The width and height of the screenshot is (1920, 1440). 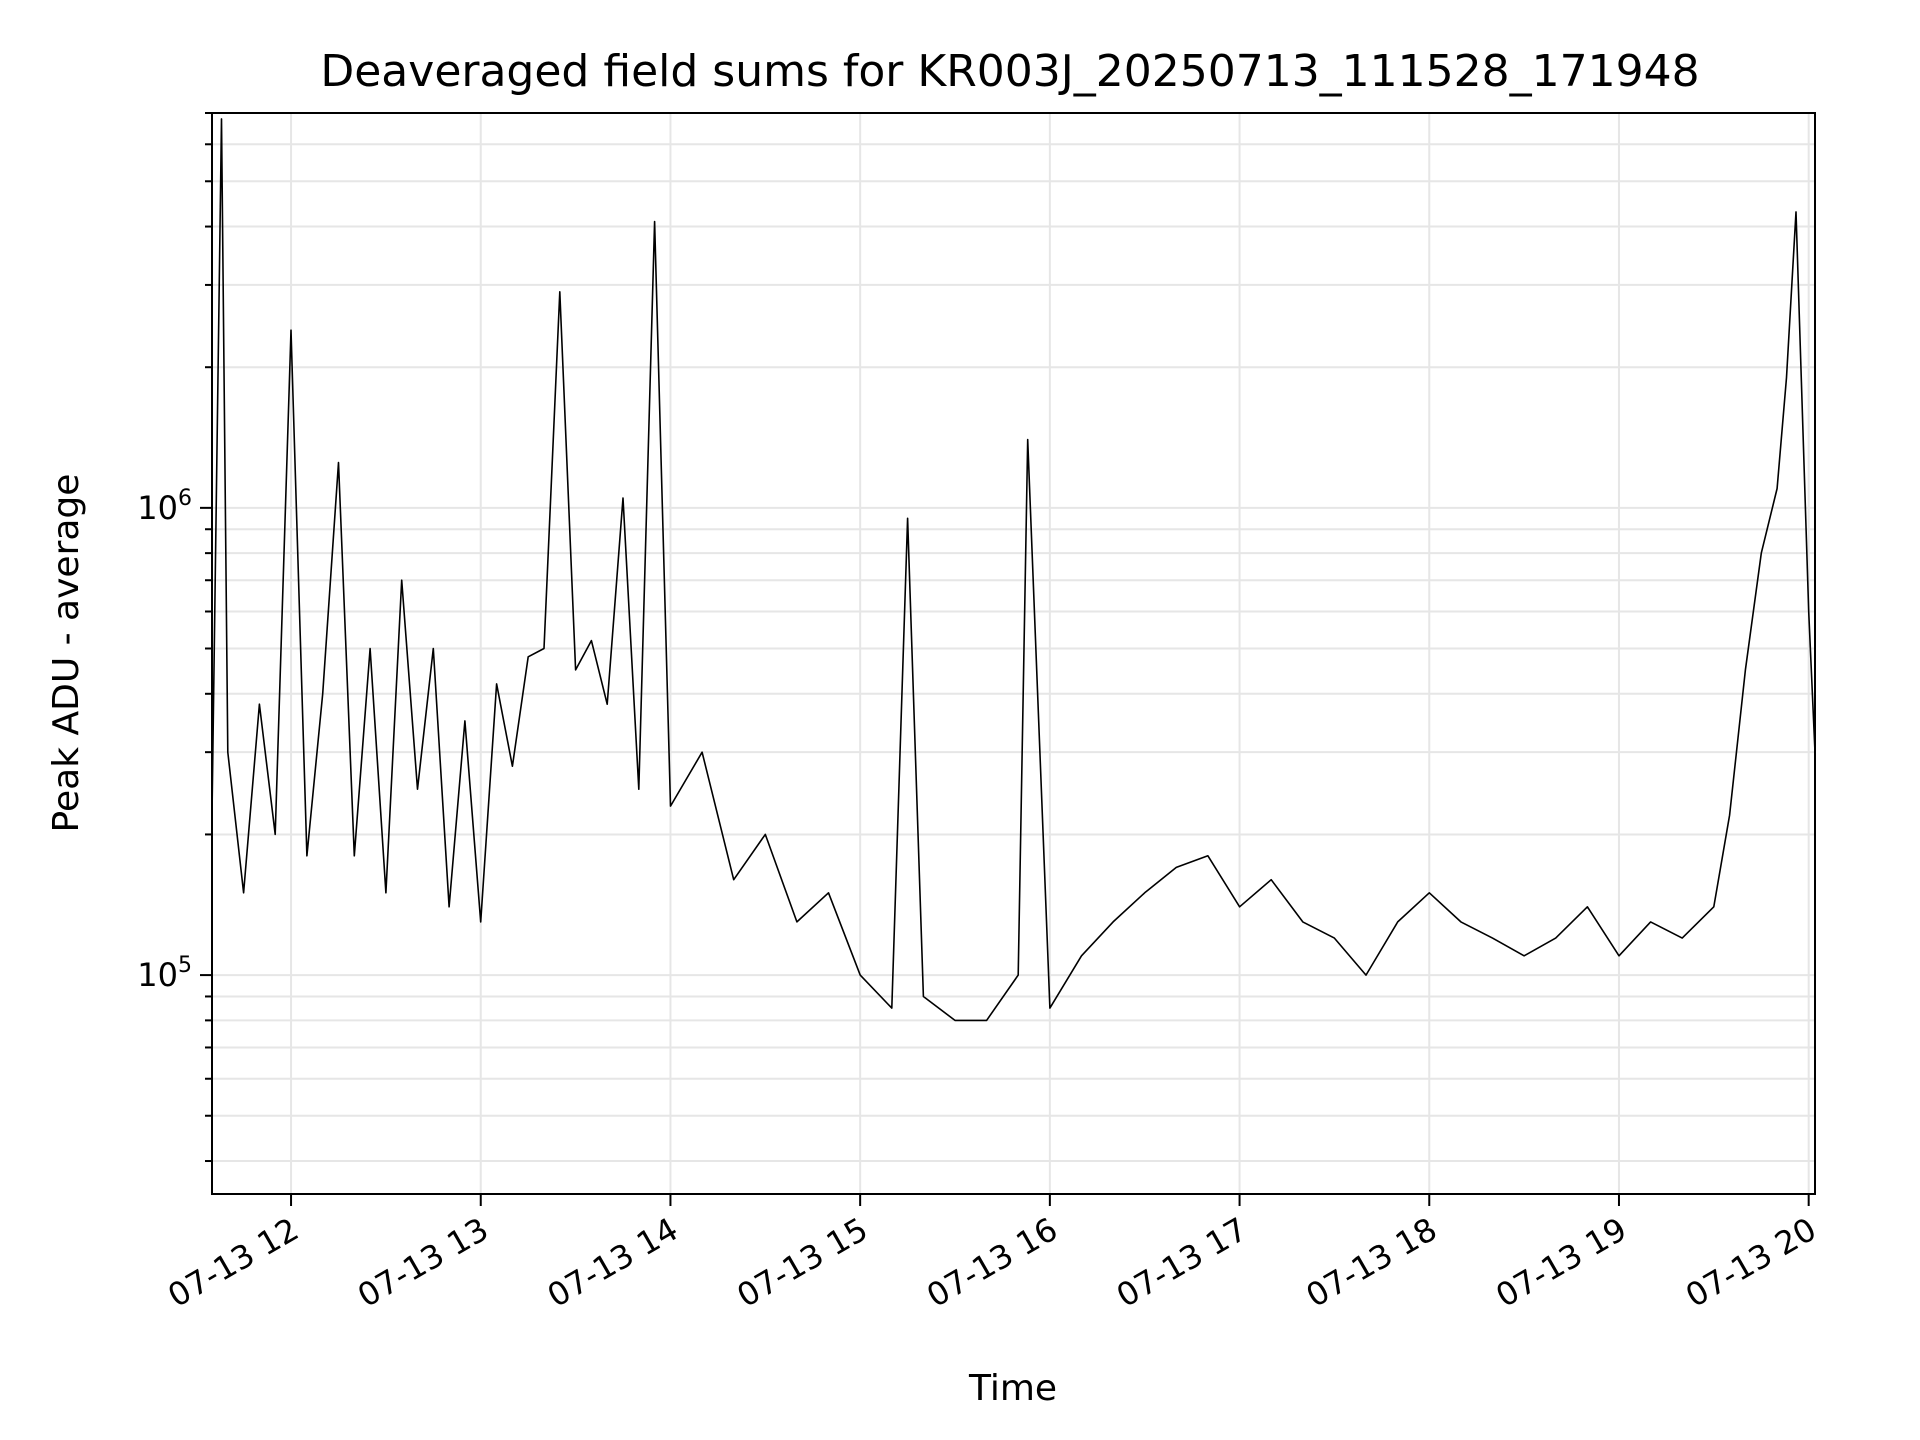 I want to click on y-tick-exponent: 5, so click(x=185, y=965).